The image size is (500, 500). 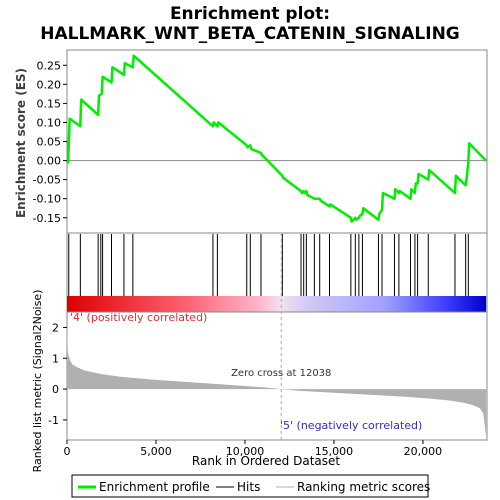 I want to click on x-tick-label: 5,000, so click(x=156, y=451).